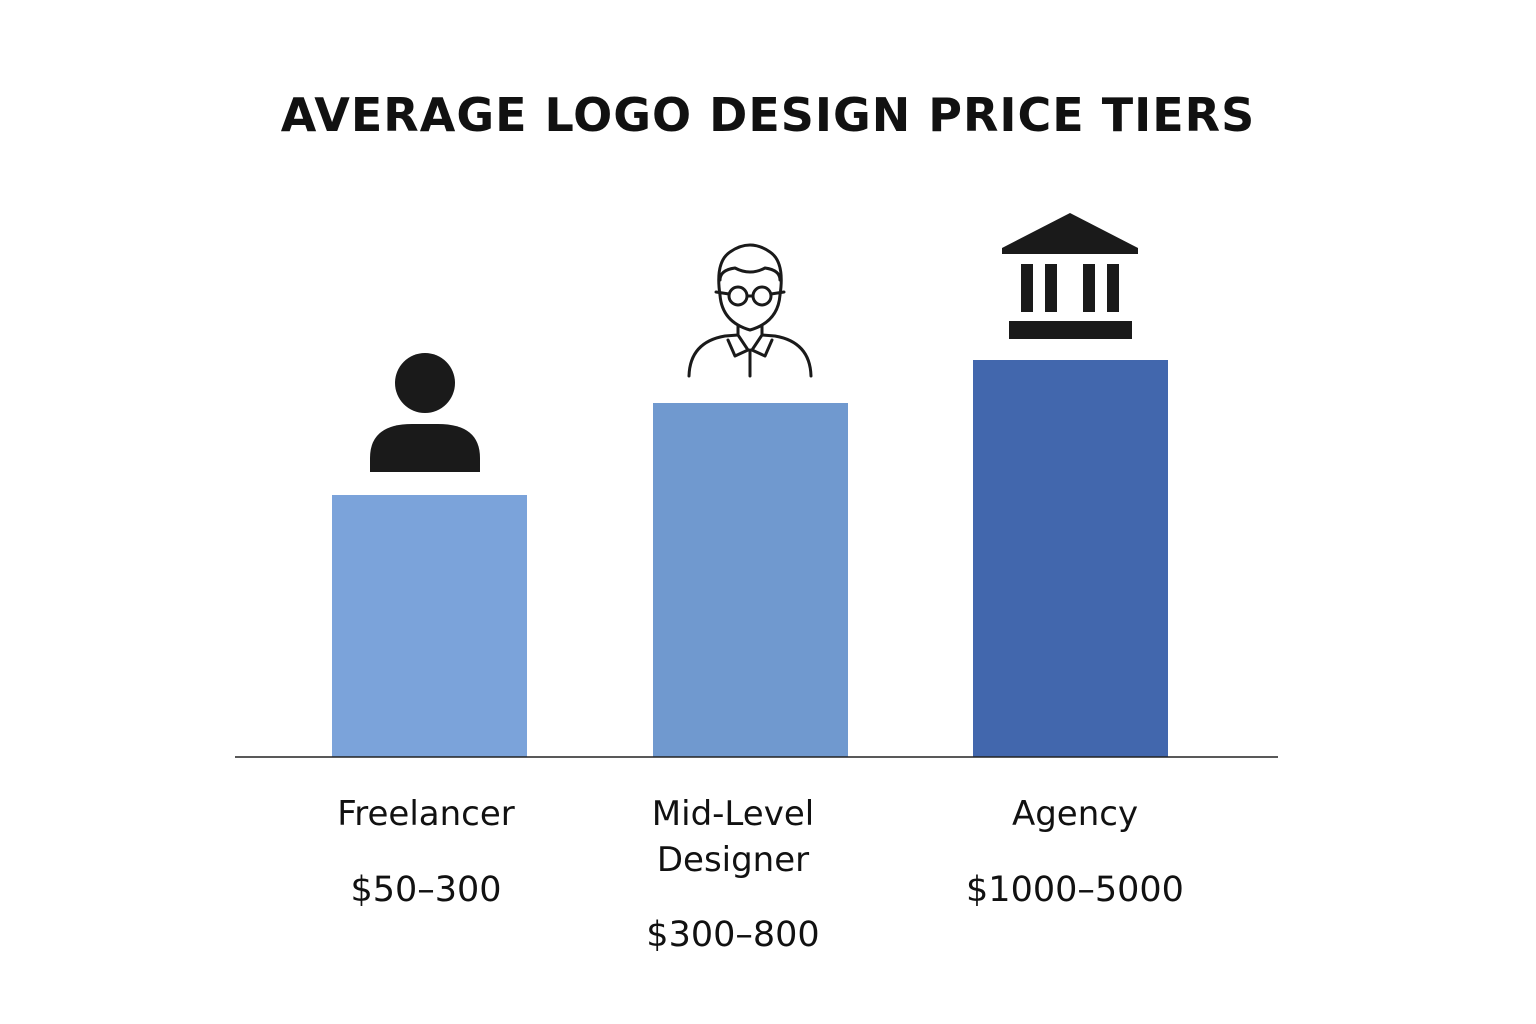 The height and width of the screenshot is (1024, 1536). What do you see at coordinates (733, 837) in the screenshot?
I see `tier-name: Mid-Level Designer` at bounding box center [733, 837].